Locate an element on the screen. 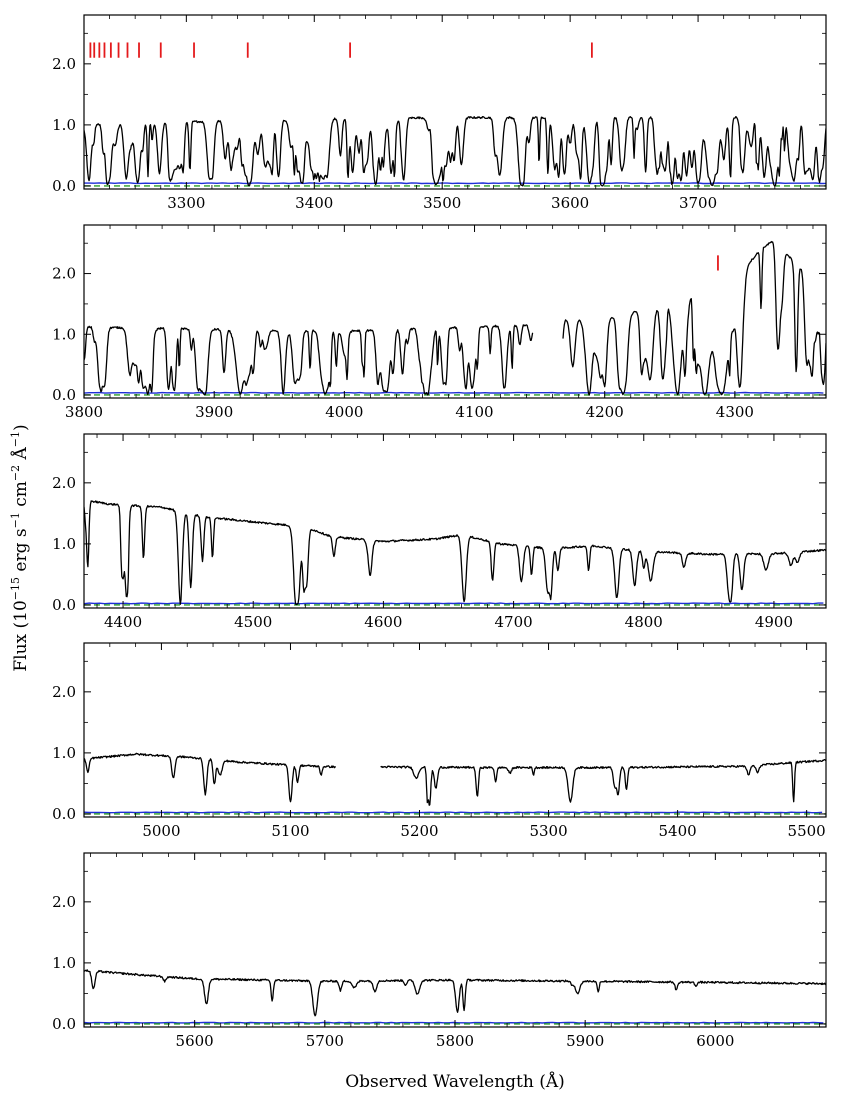  x-tick-label: 4800 is located at coordinates (644, 622).